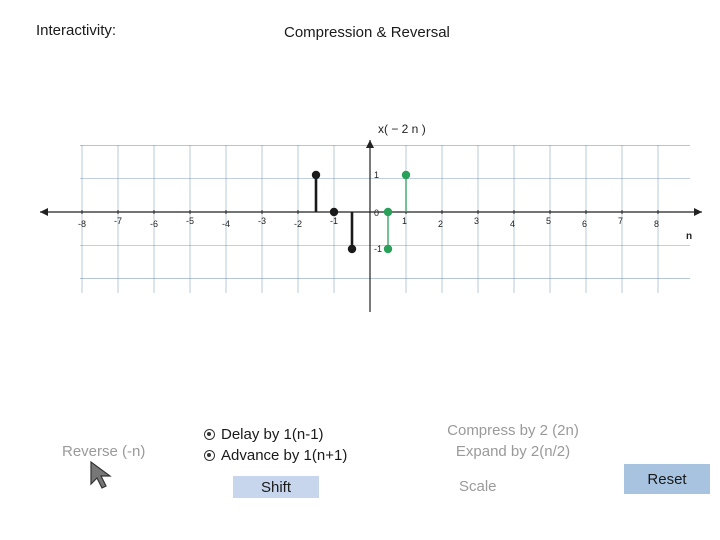 The image size is (720, 540). I want to click on shift-options: Delay by 1(n-1) Advance by 1(n+1), so click(275, 445).